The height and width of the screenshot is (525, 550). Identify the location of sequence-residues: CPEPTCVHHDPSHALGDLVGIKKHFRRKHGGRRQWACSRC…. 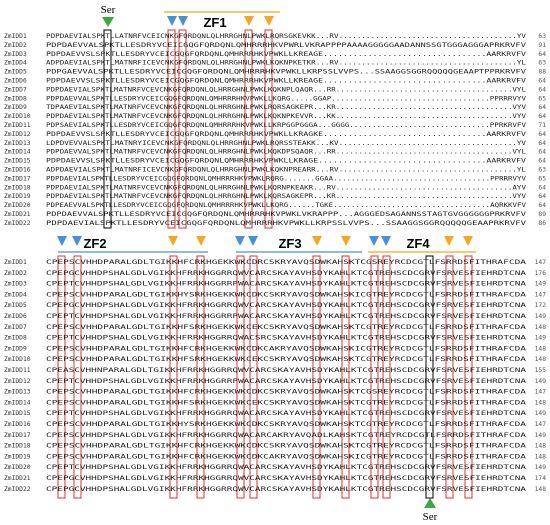
(286, 338).